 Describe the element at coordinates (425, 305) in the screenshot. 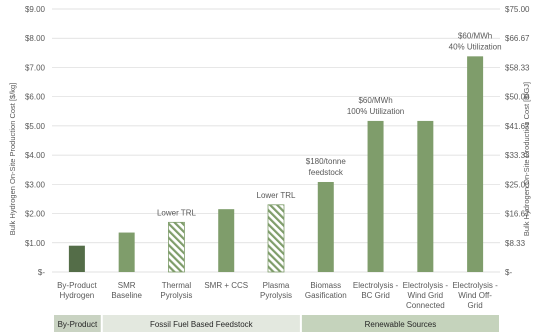

I see `x-tick-label: Connected` at that location.